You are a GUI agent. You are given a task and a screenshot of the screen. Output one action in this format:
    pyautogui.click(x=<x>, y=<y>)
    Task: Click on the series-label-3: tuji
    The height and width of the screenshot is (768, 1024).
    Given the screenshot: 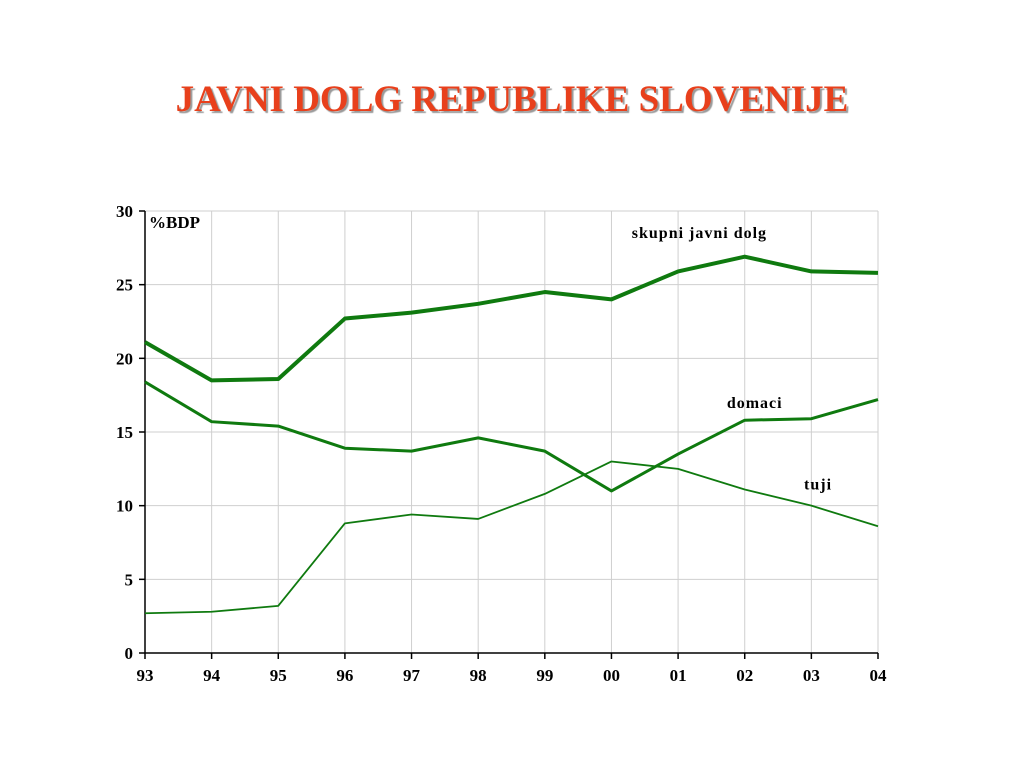 What is the action you would take?
    pyautogui.click(x=818, y=485)
    